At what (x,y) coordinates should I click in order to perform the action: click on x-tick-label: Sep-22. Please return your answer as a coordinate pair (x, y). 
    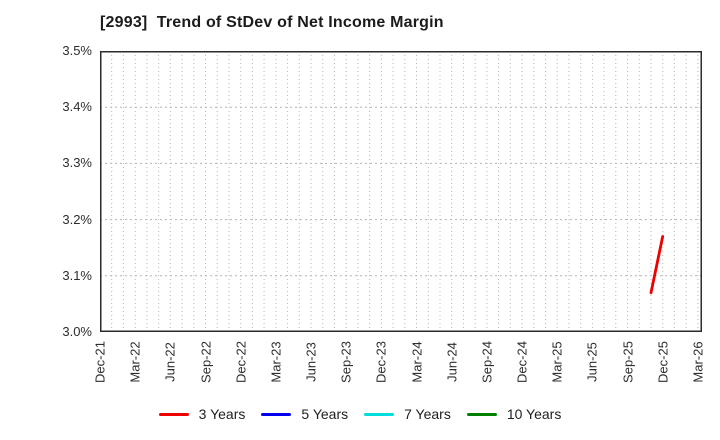
    Looking at the image, I should click on (206, 362).